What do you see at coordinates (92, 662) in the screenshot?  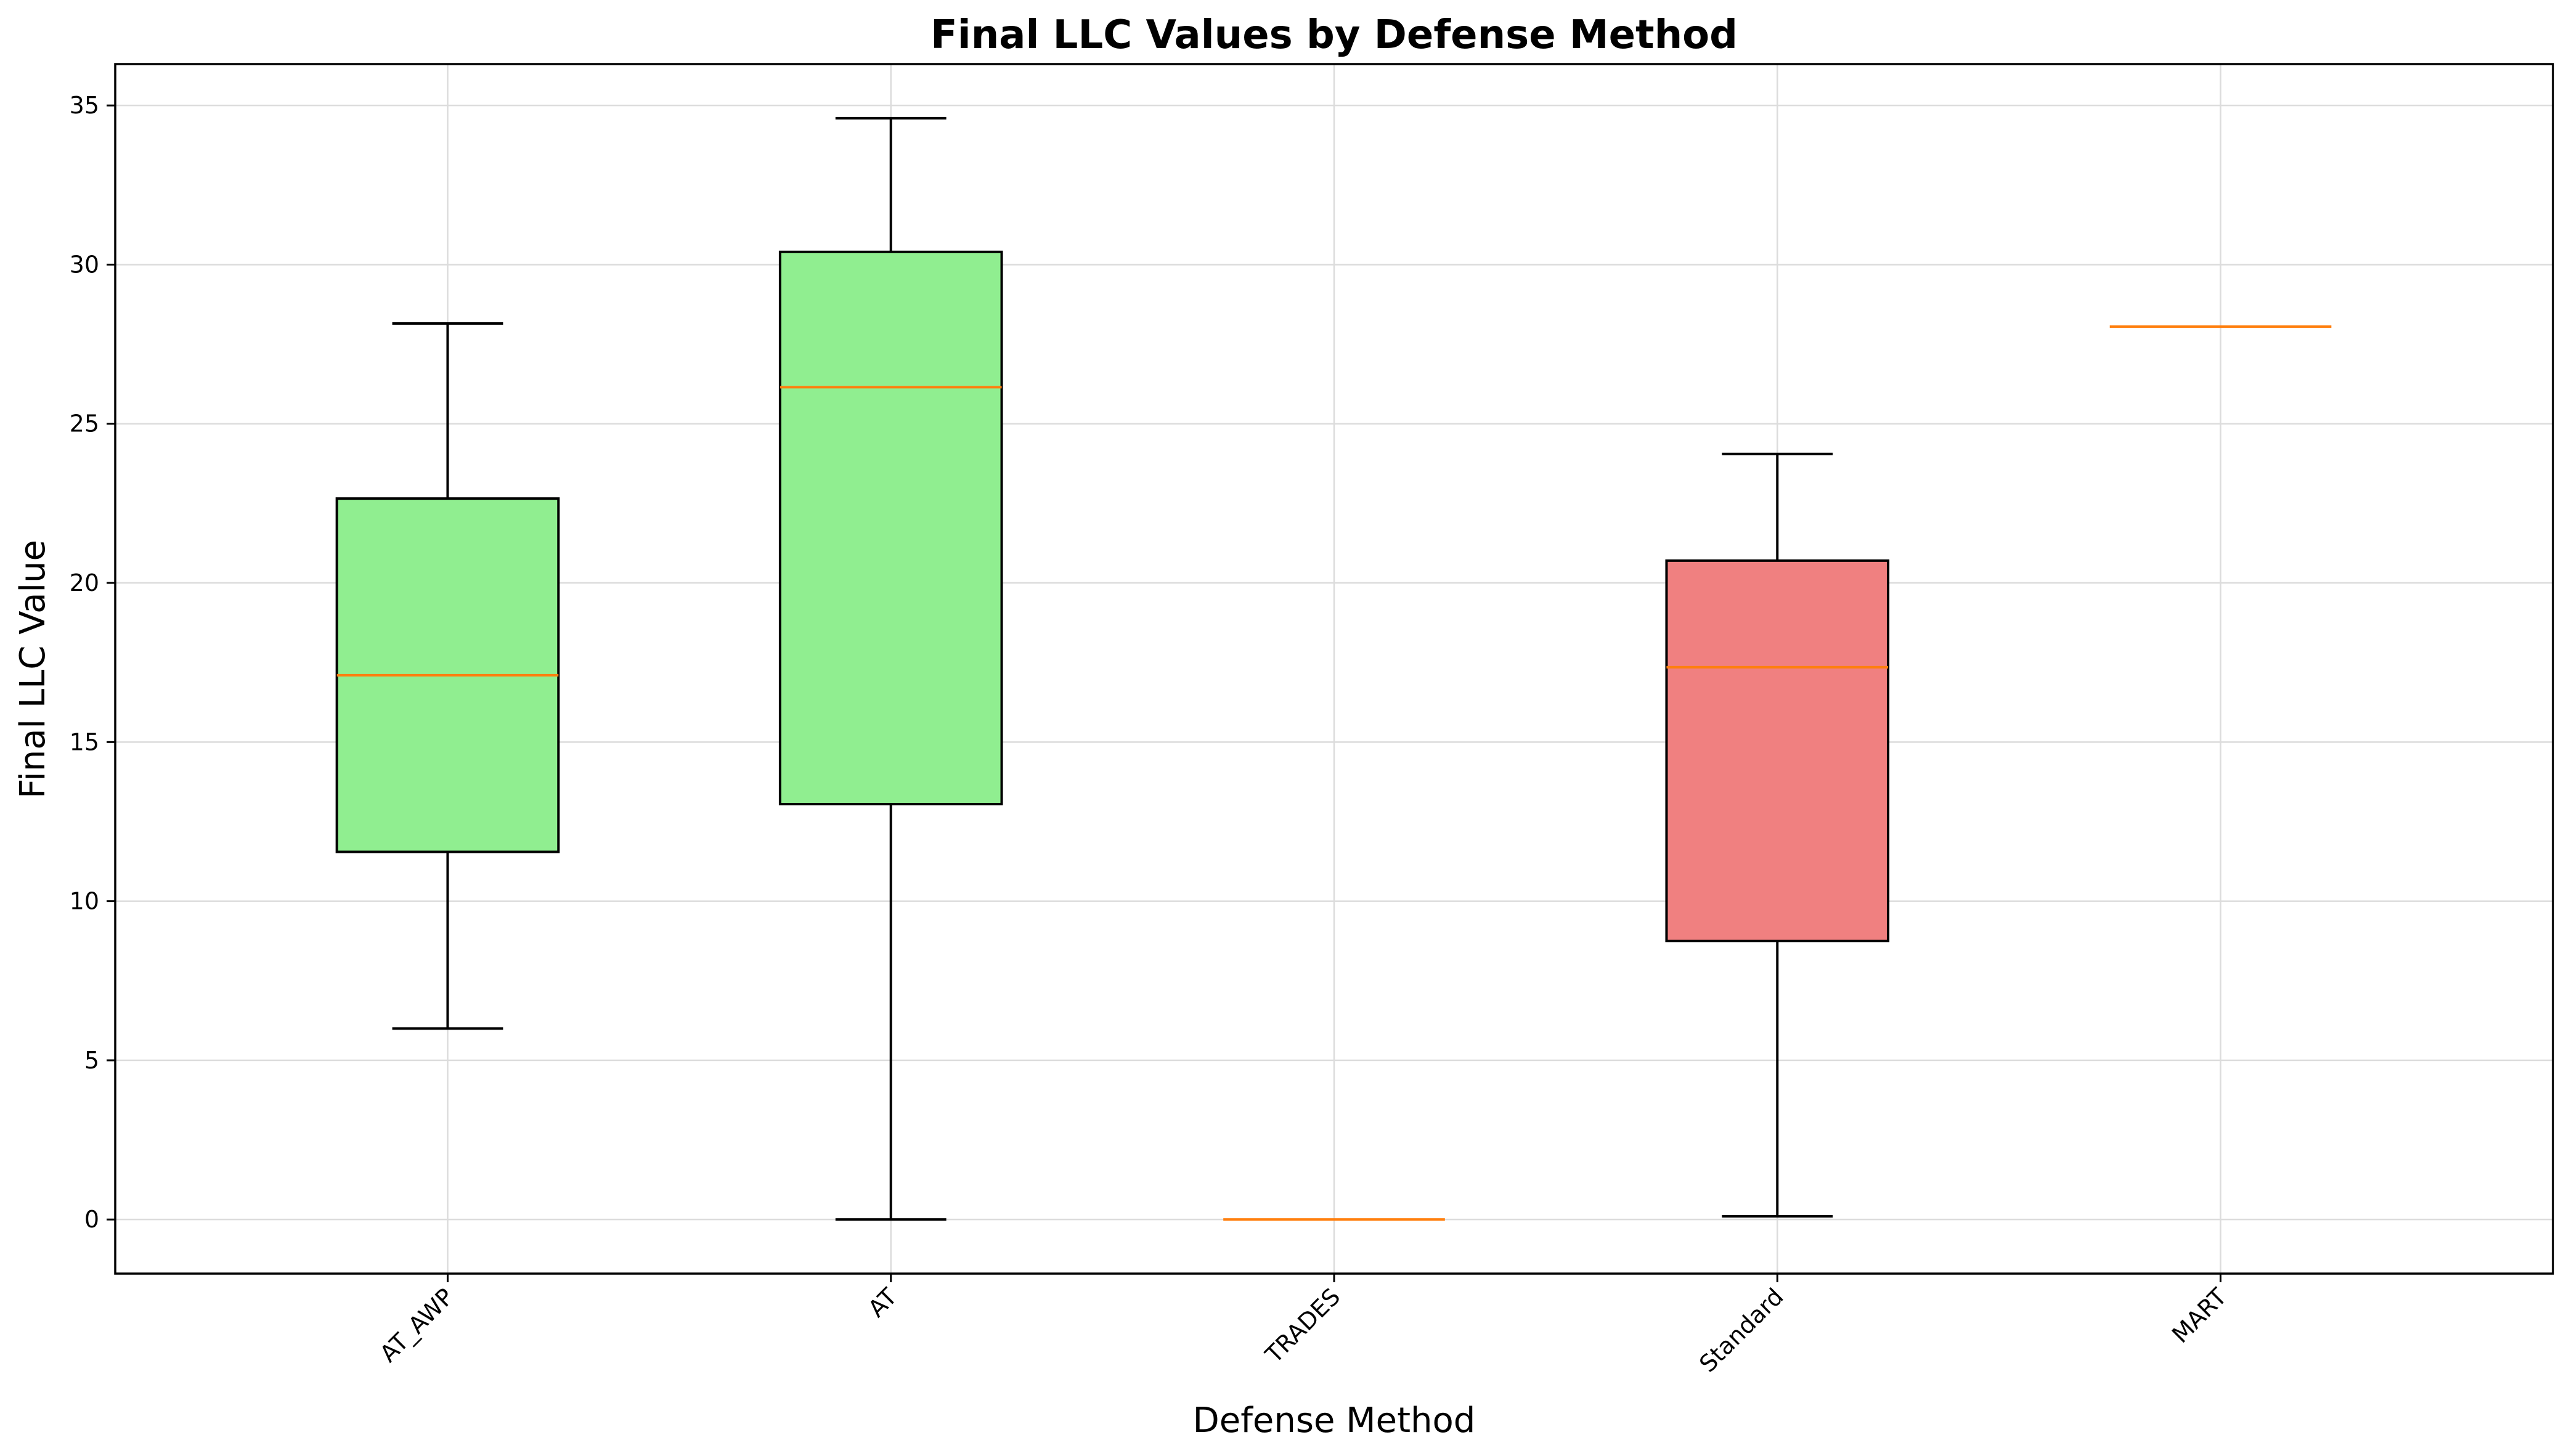 I see `y-axis: 0 5 10 15 20 25 30 35` at bounding box center [92, 662].